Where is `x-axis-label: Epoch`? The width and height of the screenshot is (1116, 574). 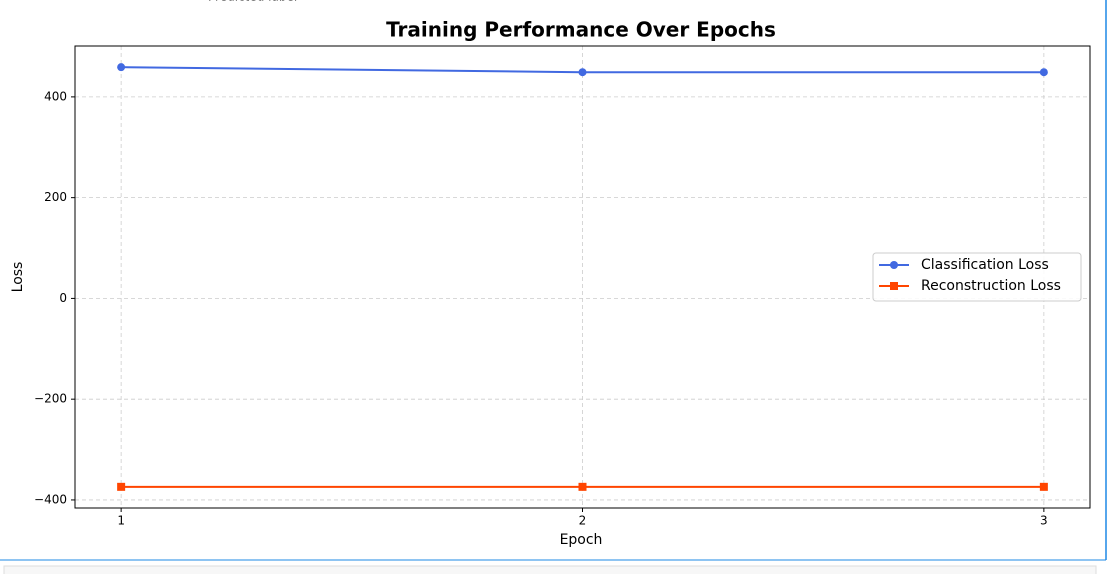 x-axis-label: Epoch is located at coordinates (581, 540).